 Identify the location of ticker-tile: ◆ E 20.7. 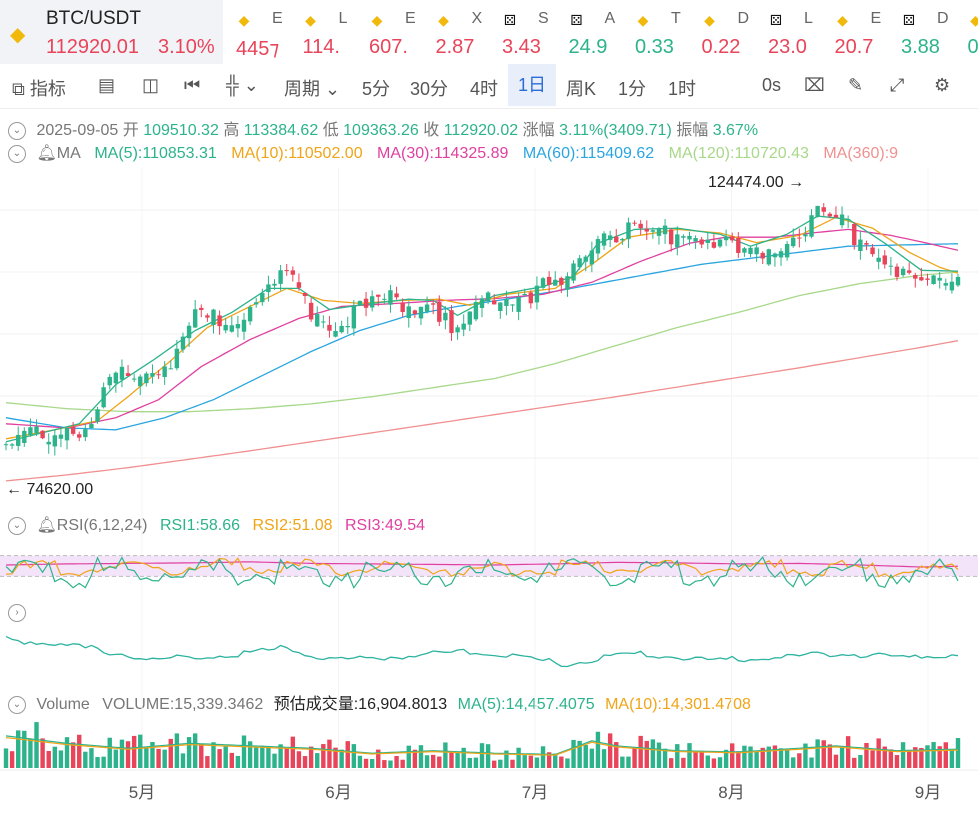
(858, 32).